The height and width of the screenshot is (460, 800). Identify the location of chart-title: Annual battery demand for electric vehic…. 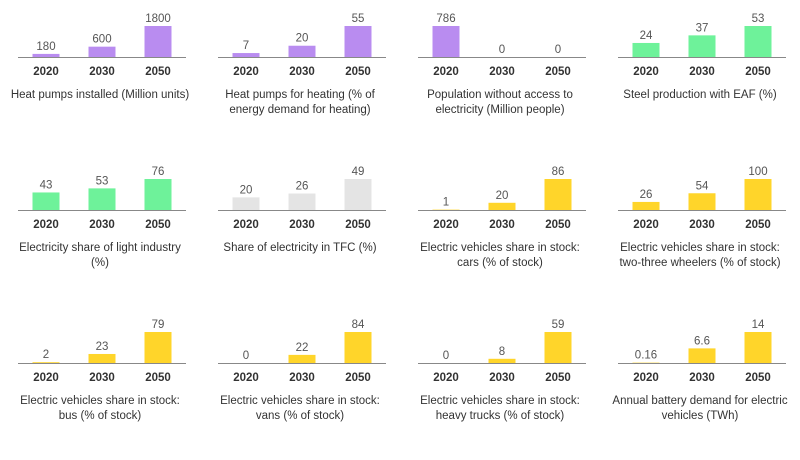
(700, 408).